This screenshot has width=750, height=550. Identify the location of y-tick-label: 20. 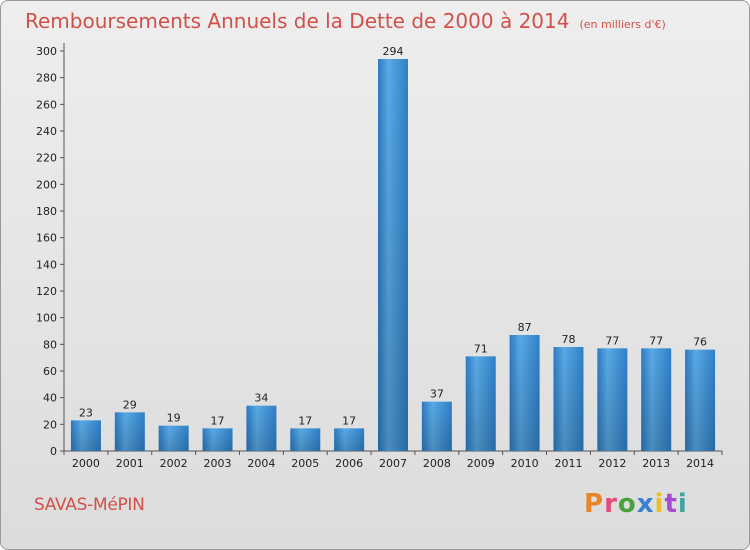
(50, 424).